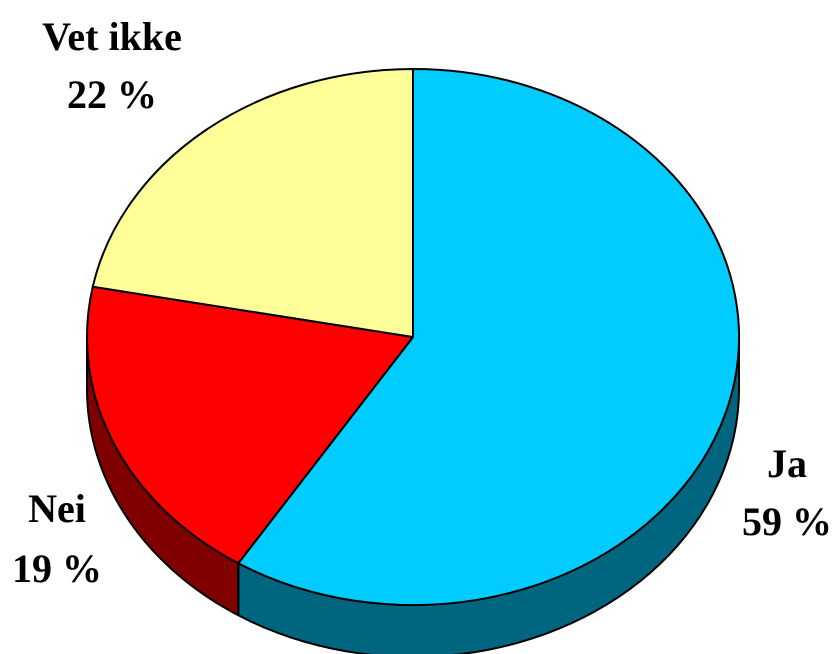  What do you see at coordinates (57, 508) in the screenshot?
I see `label-nei-name: Nei` at bounding box center [57, 508].